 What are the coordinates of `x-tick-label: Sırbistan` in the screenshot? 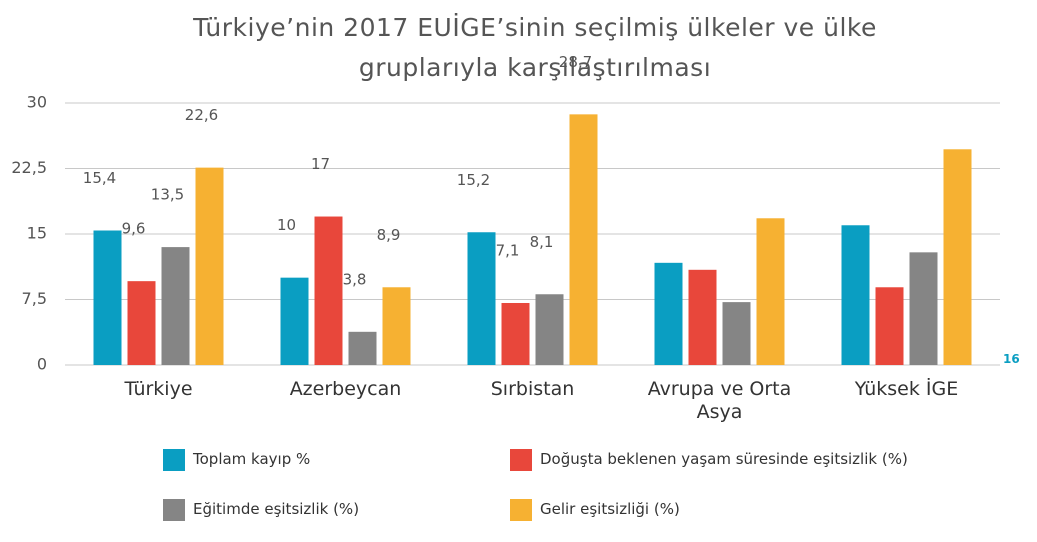 It's located at (532, 389).